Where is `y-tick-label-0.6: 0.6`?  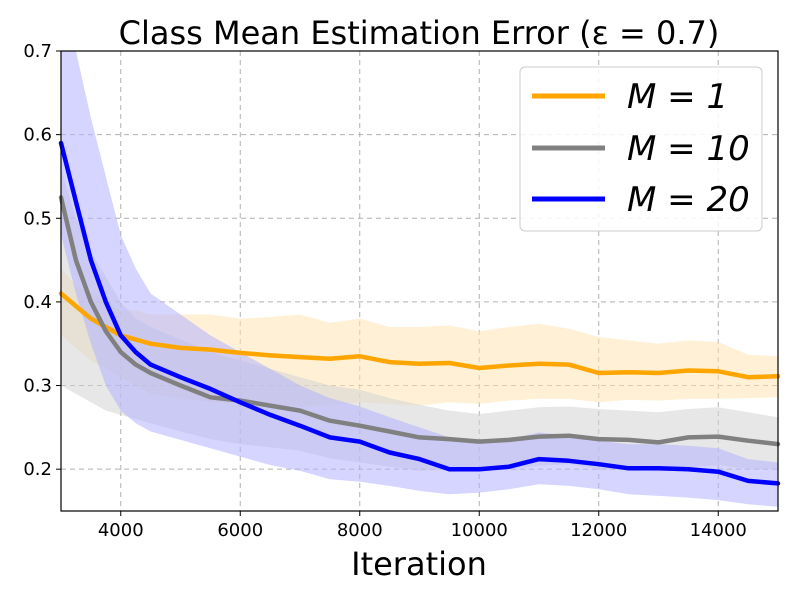
y-tick-label-0.6: 0.6 is located at coordinates (37, 135).